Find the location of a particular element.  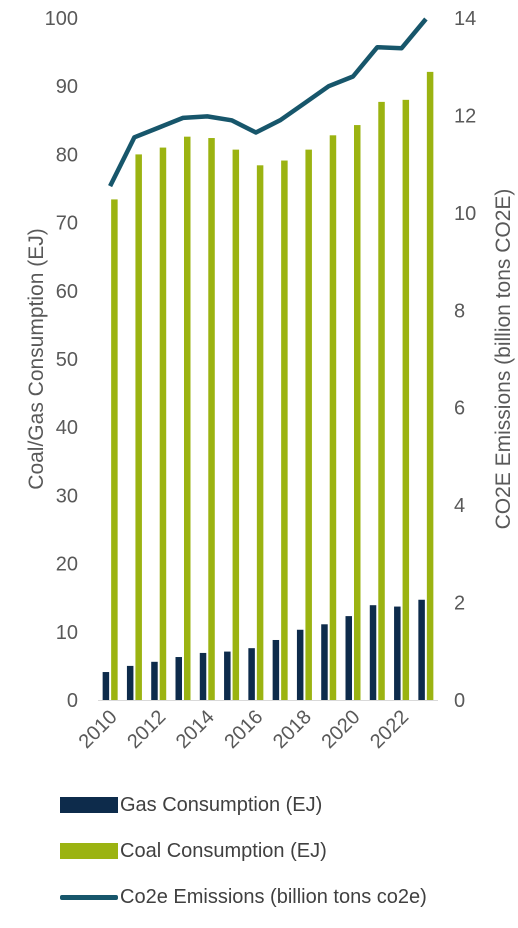

right-tick-label: 4 is located at coordinates (459, 506).